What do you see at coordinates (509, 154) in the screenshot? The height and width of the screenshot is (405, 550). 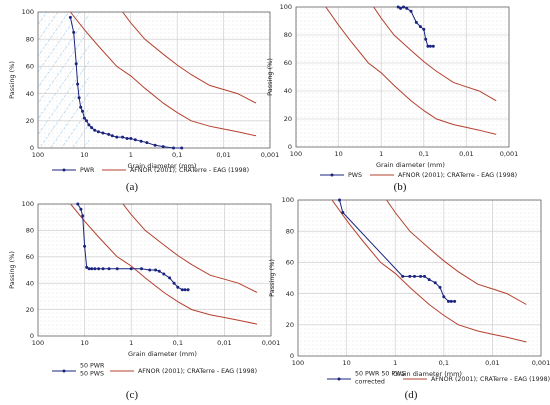 I see `x-tick-label: 0,001` at bounding box center [509, 154].